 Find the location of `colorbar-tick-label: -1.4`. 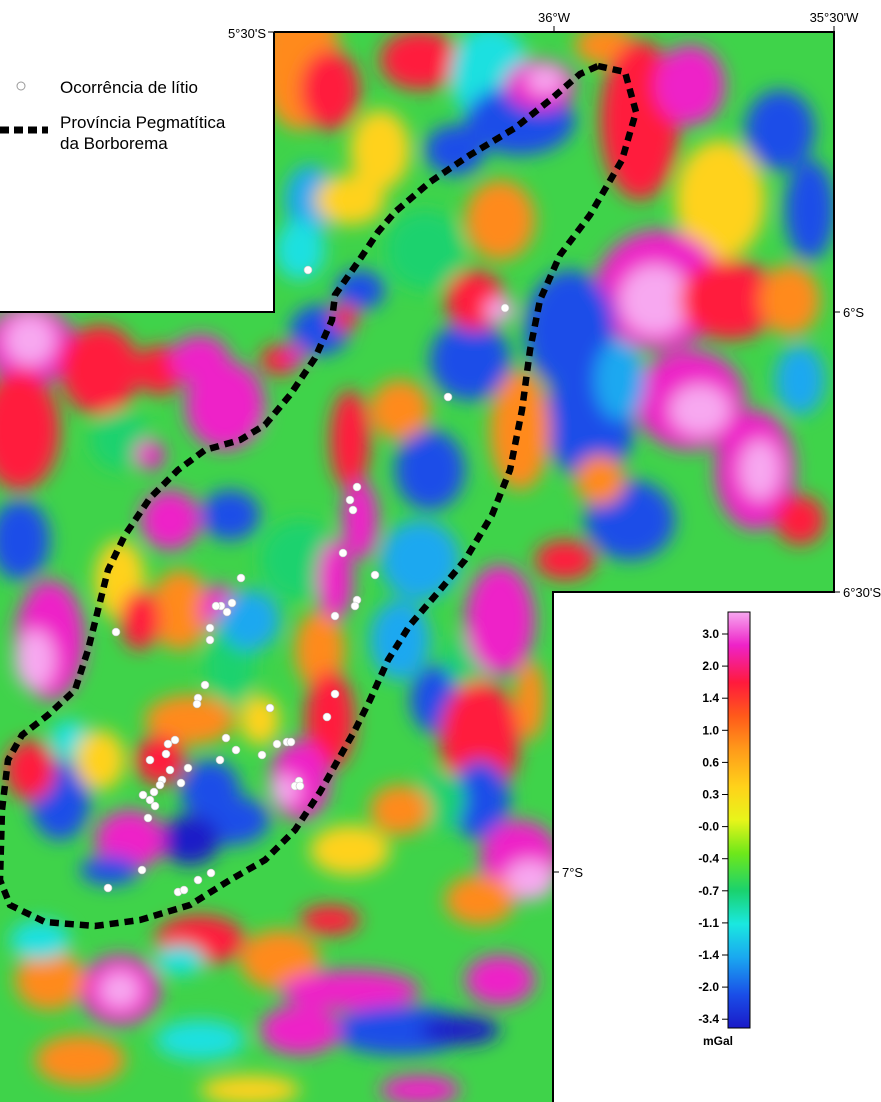

colorbar-tick-label: -1.4 is located at coordinates (708, 955).